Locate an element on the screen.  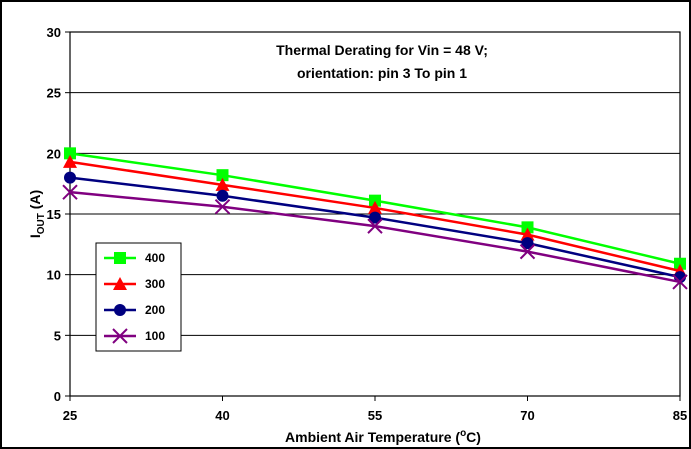
y-axis-ticks: 0 5 10 15 20 25 30 is located at coordinates (58, 214).